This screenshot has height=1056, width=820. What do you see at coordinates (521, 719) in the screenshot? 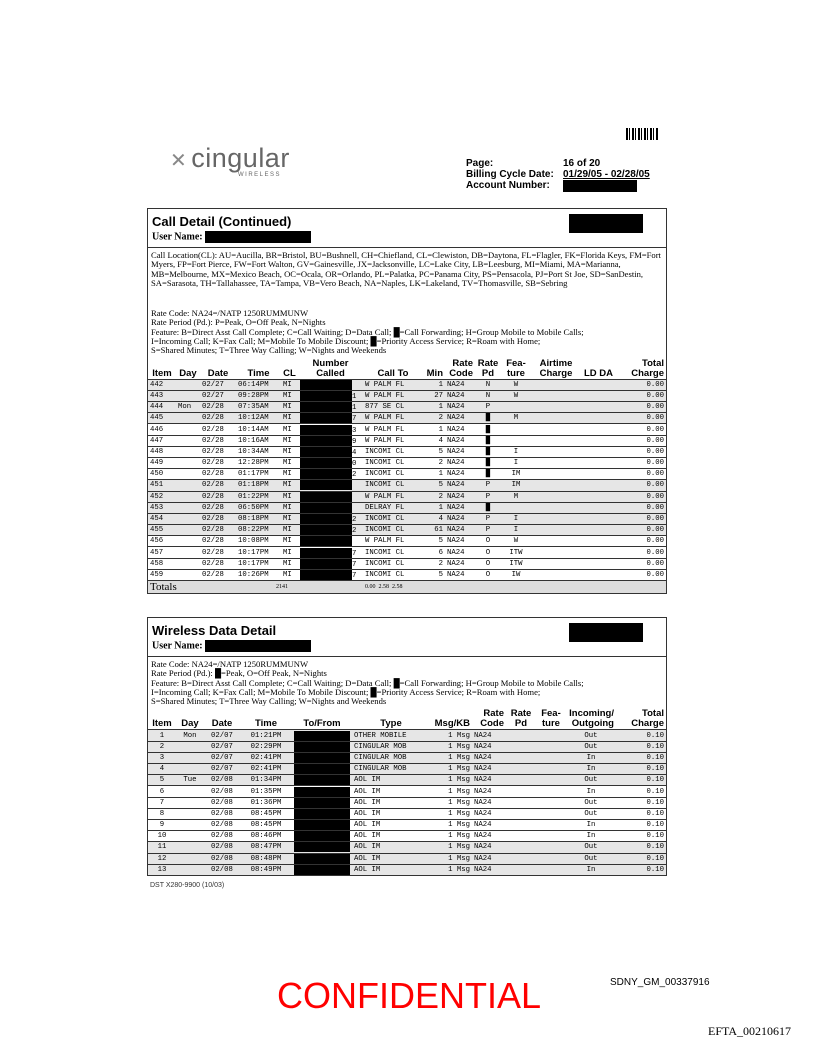
I see `column-header: Rate Pd` at bounding box center [521, 719].